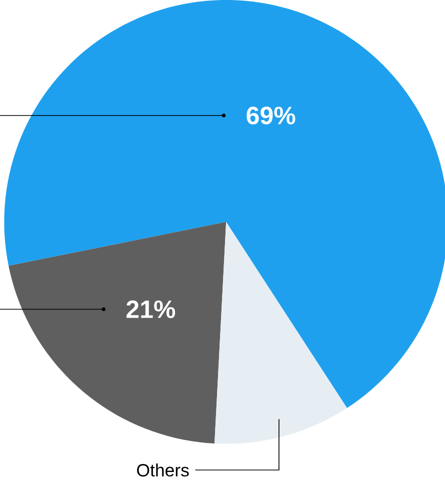 This screenshot has width=445, height=480. I want to click on slice-label: Others, so click(163, 470).